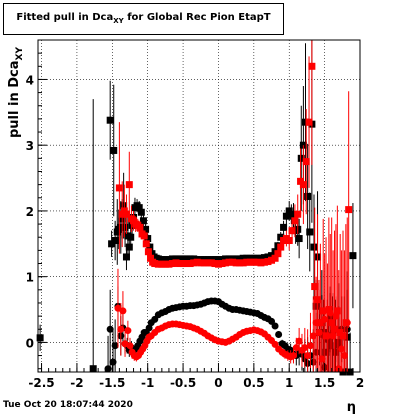  Describe the element at coordinates (147, 383) in the screenshot. I see `x-tick-label: -1` at that location.